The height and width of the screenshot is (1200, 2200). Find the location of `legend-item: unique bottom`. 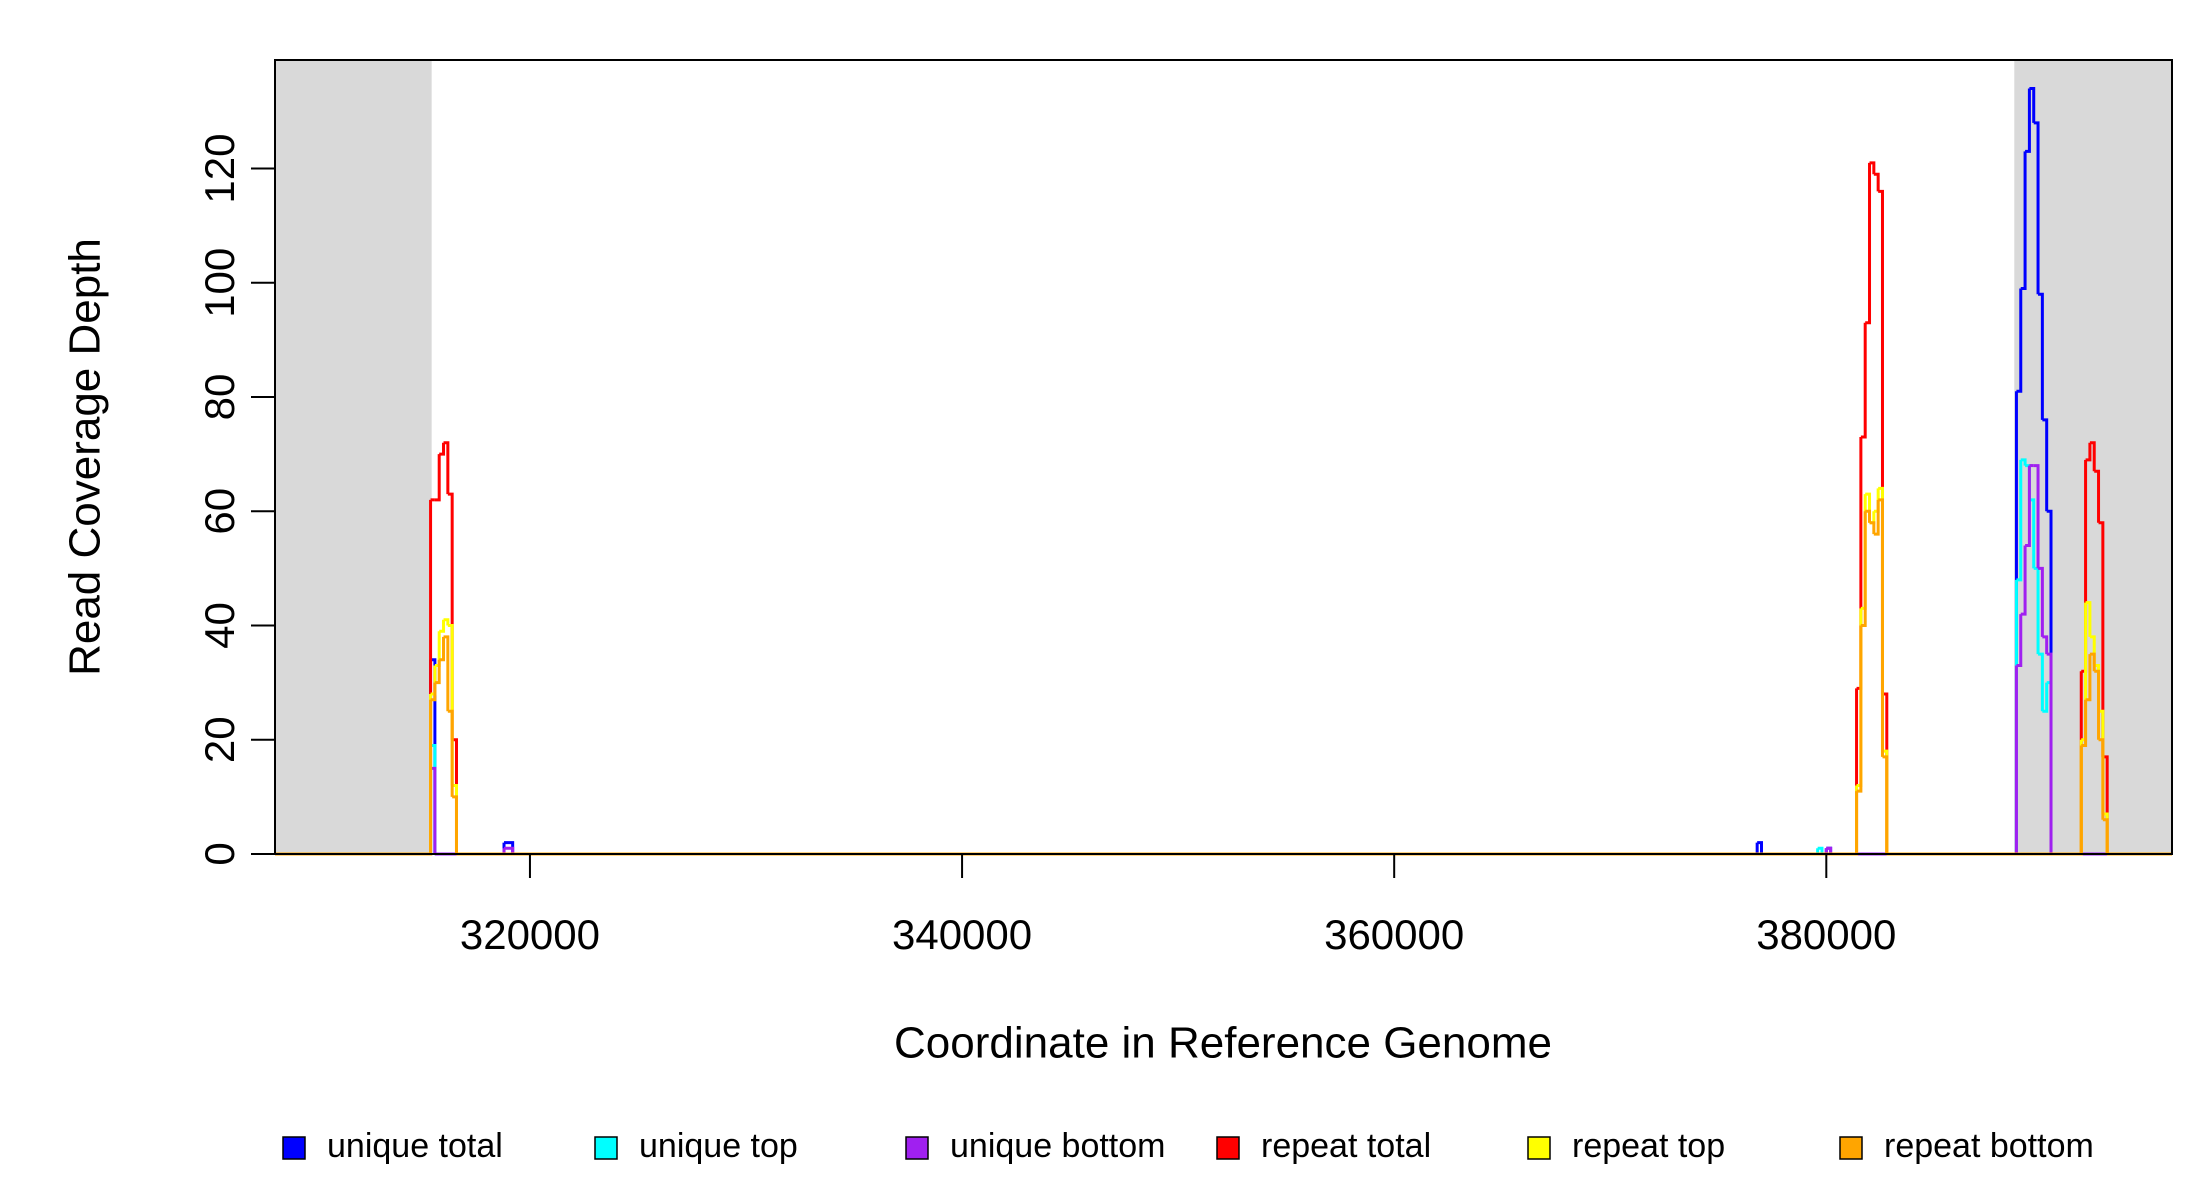

legend-item: unique bottom is located at coordinates (1035, 1146).